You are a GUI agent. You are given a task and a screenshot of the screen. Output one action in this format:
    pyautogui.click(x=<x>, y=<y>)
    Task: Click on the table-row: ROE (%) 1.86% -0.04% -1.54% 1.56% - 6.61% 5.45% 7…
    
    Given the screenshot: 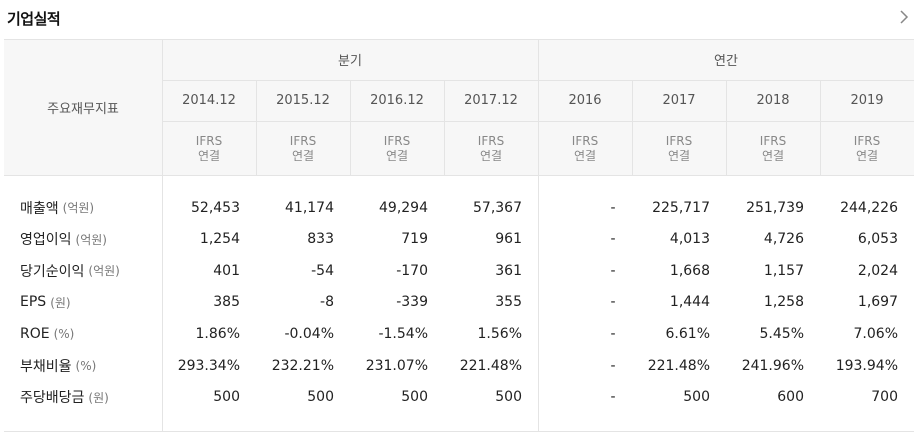 What is the action you would take?
    pyautogui.click(x=459, y=333)
    